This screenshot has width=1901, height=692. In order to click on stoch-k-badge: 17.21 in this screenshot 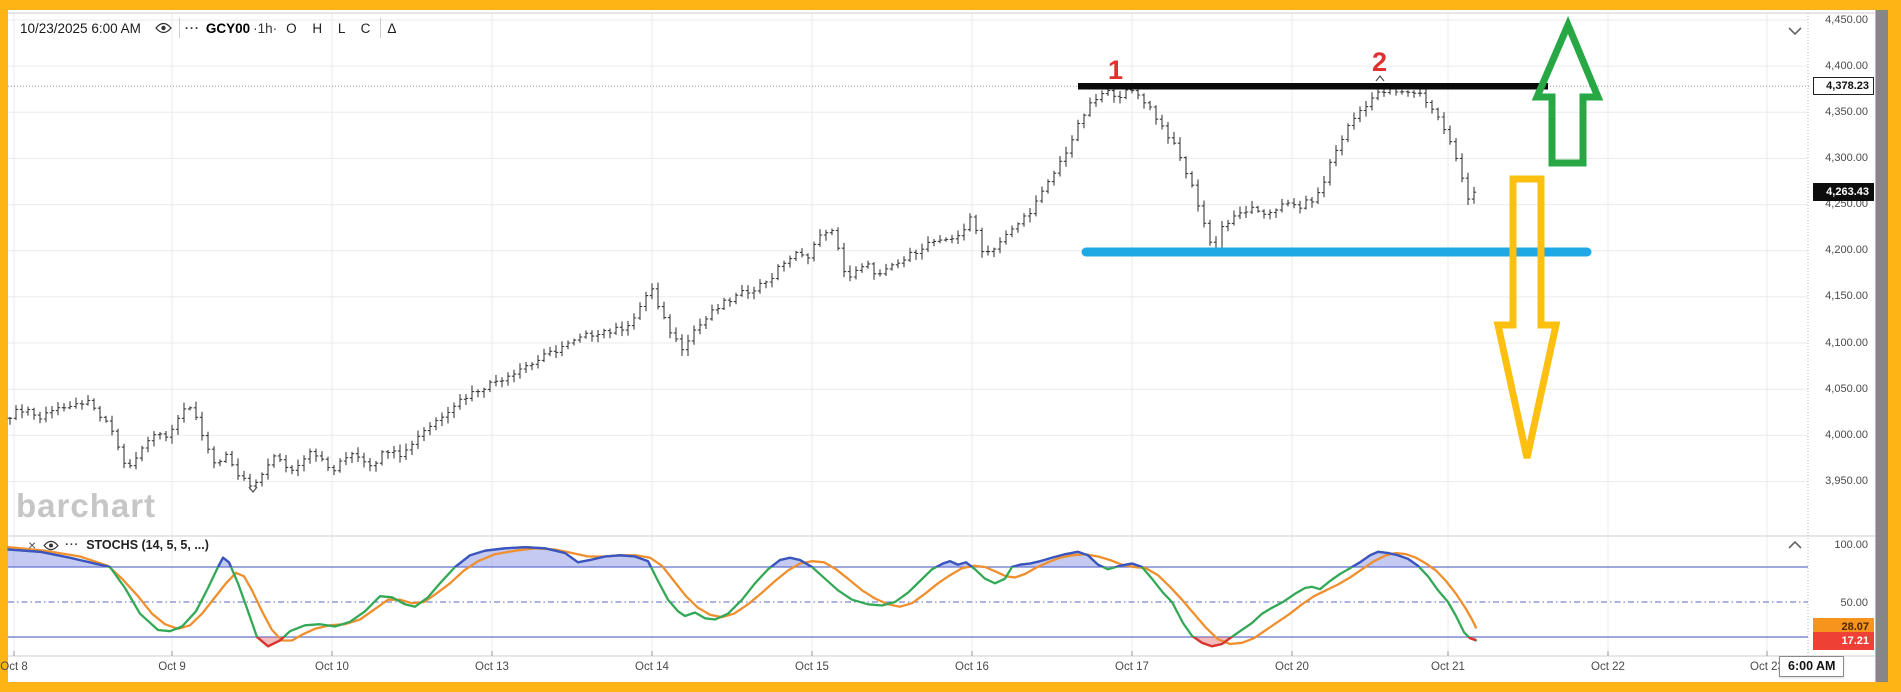, I will do `click(1843, 641)`.